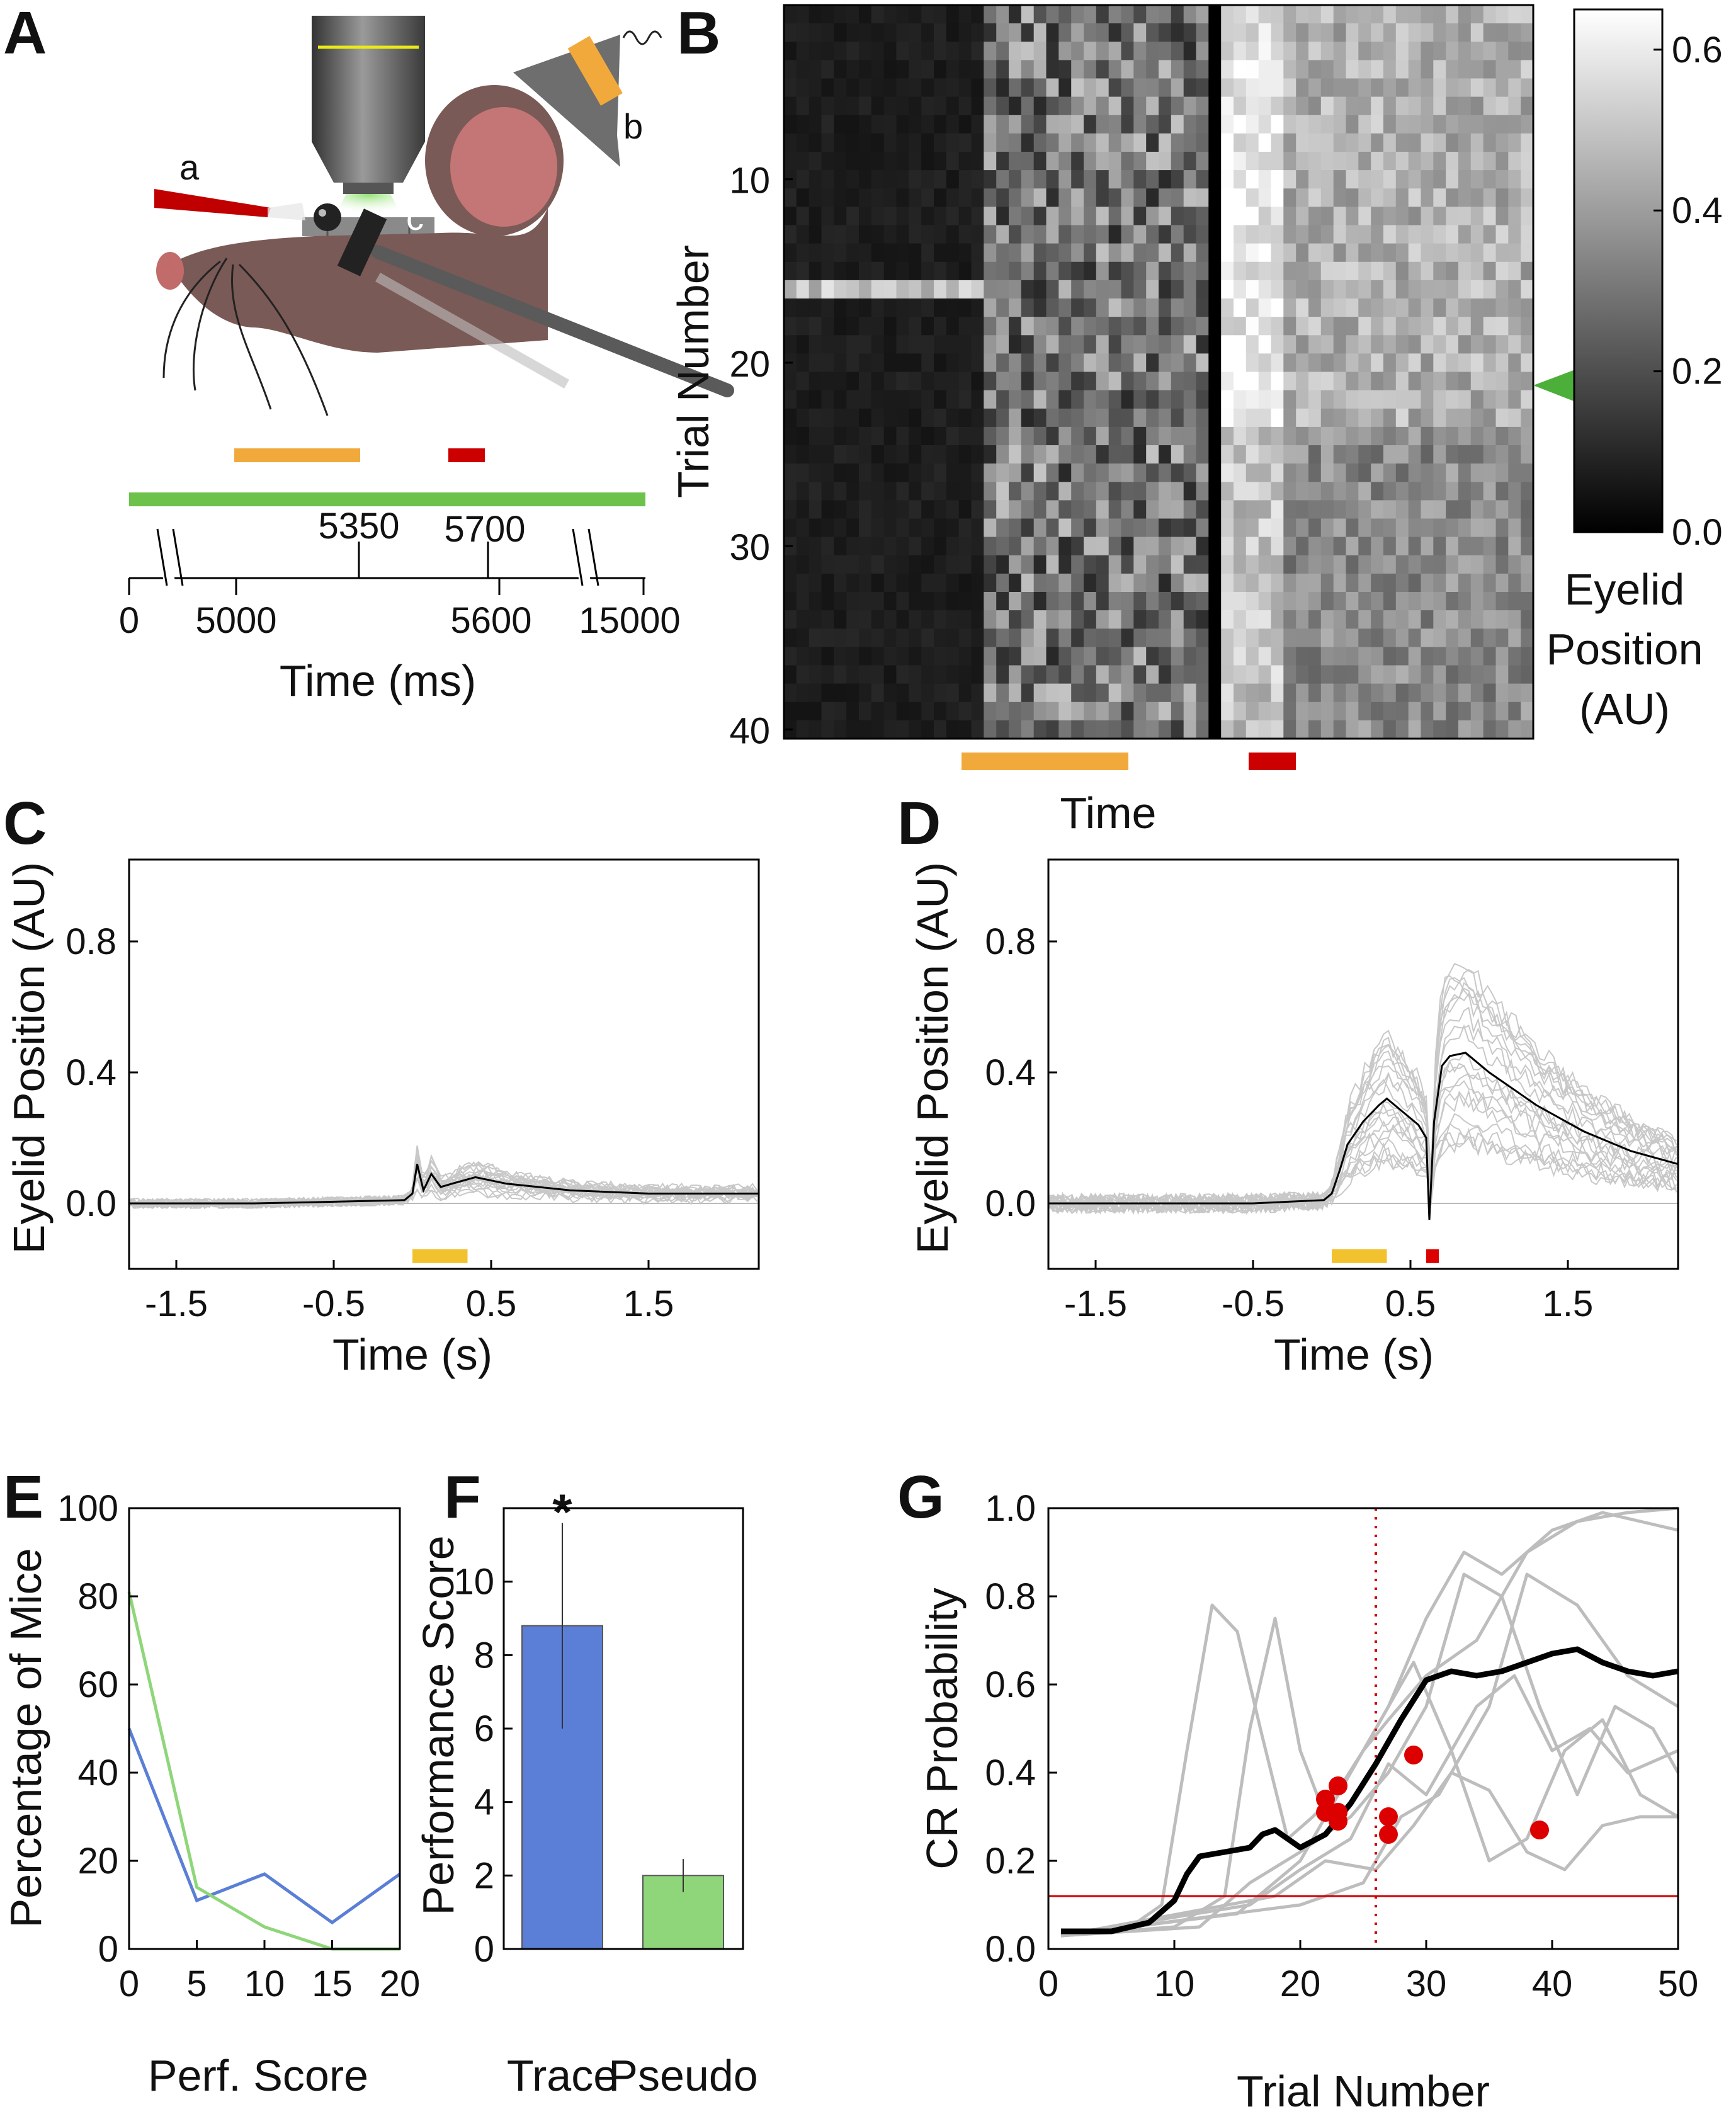 The width and height of the screenshot is (1736, 2119). Describe the element at coordinates (749, 547) in the screenshot. I see `heatmap-y-tick-label: 30` at that location.